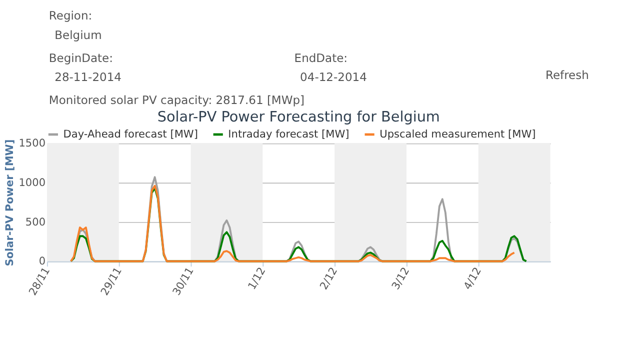 The width and height of the screenshot is (626, 350). What do you see at coordinates (130, 134) in the screenshot?
I see `legend-label: Day-Ahead forecast [MW]` at bounding box center [130, 134].